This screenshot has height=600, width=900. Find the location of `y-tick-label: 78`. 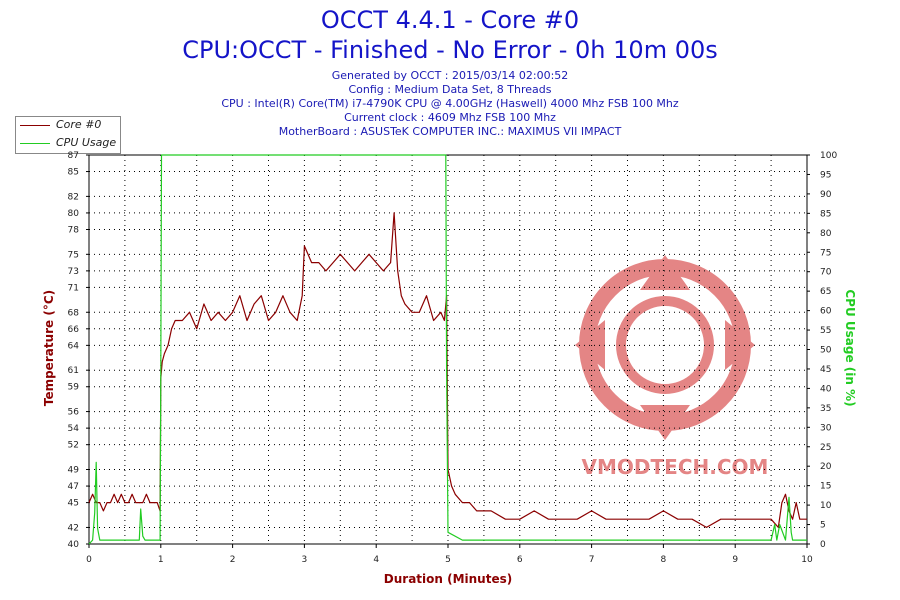

y-tick-label: 78 is located at coordinates (74, 230).